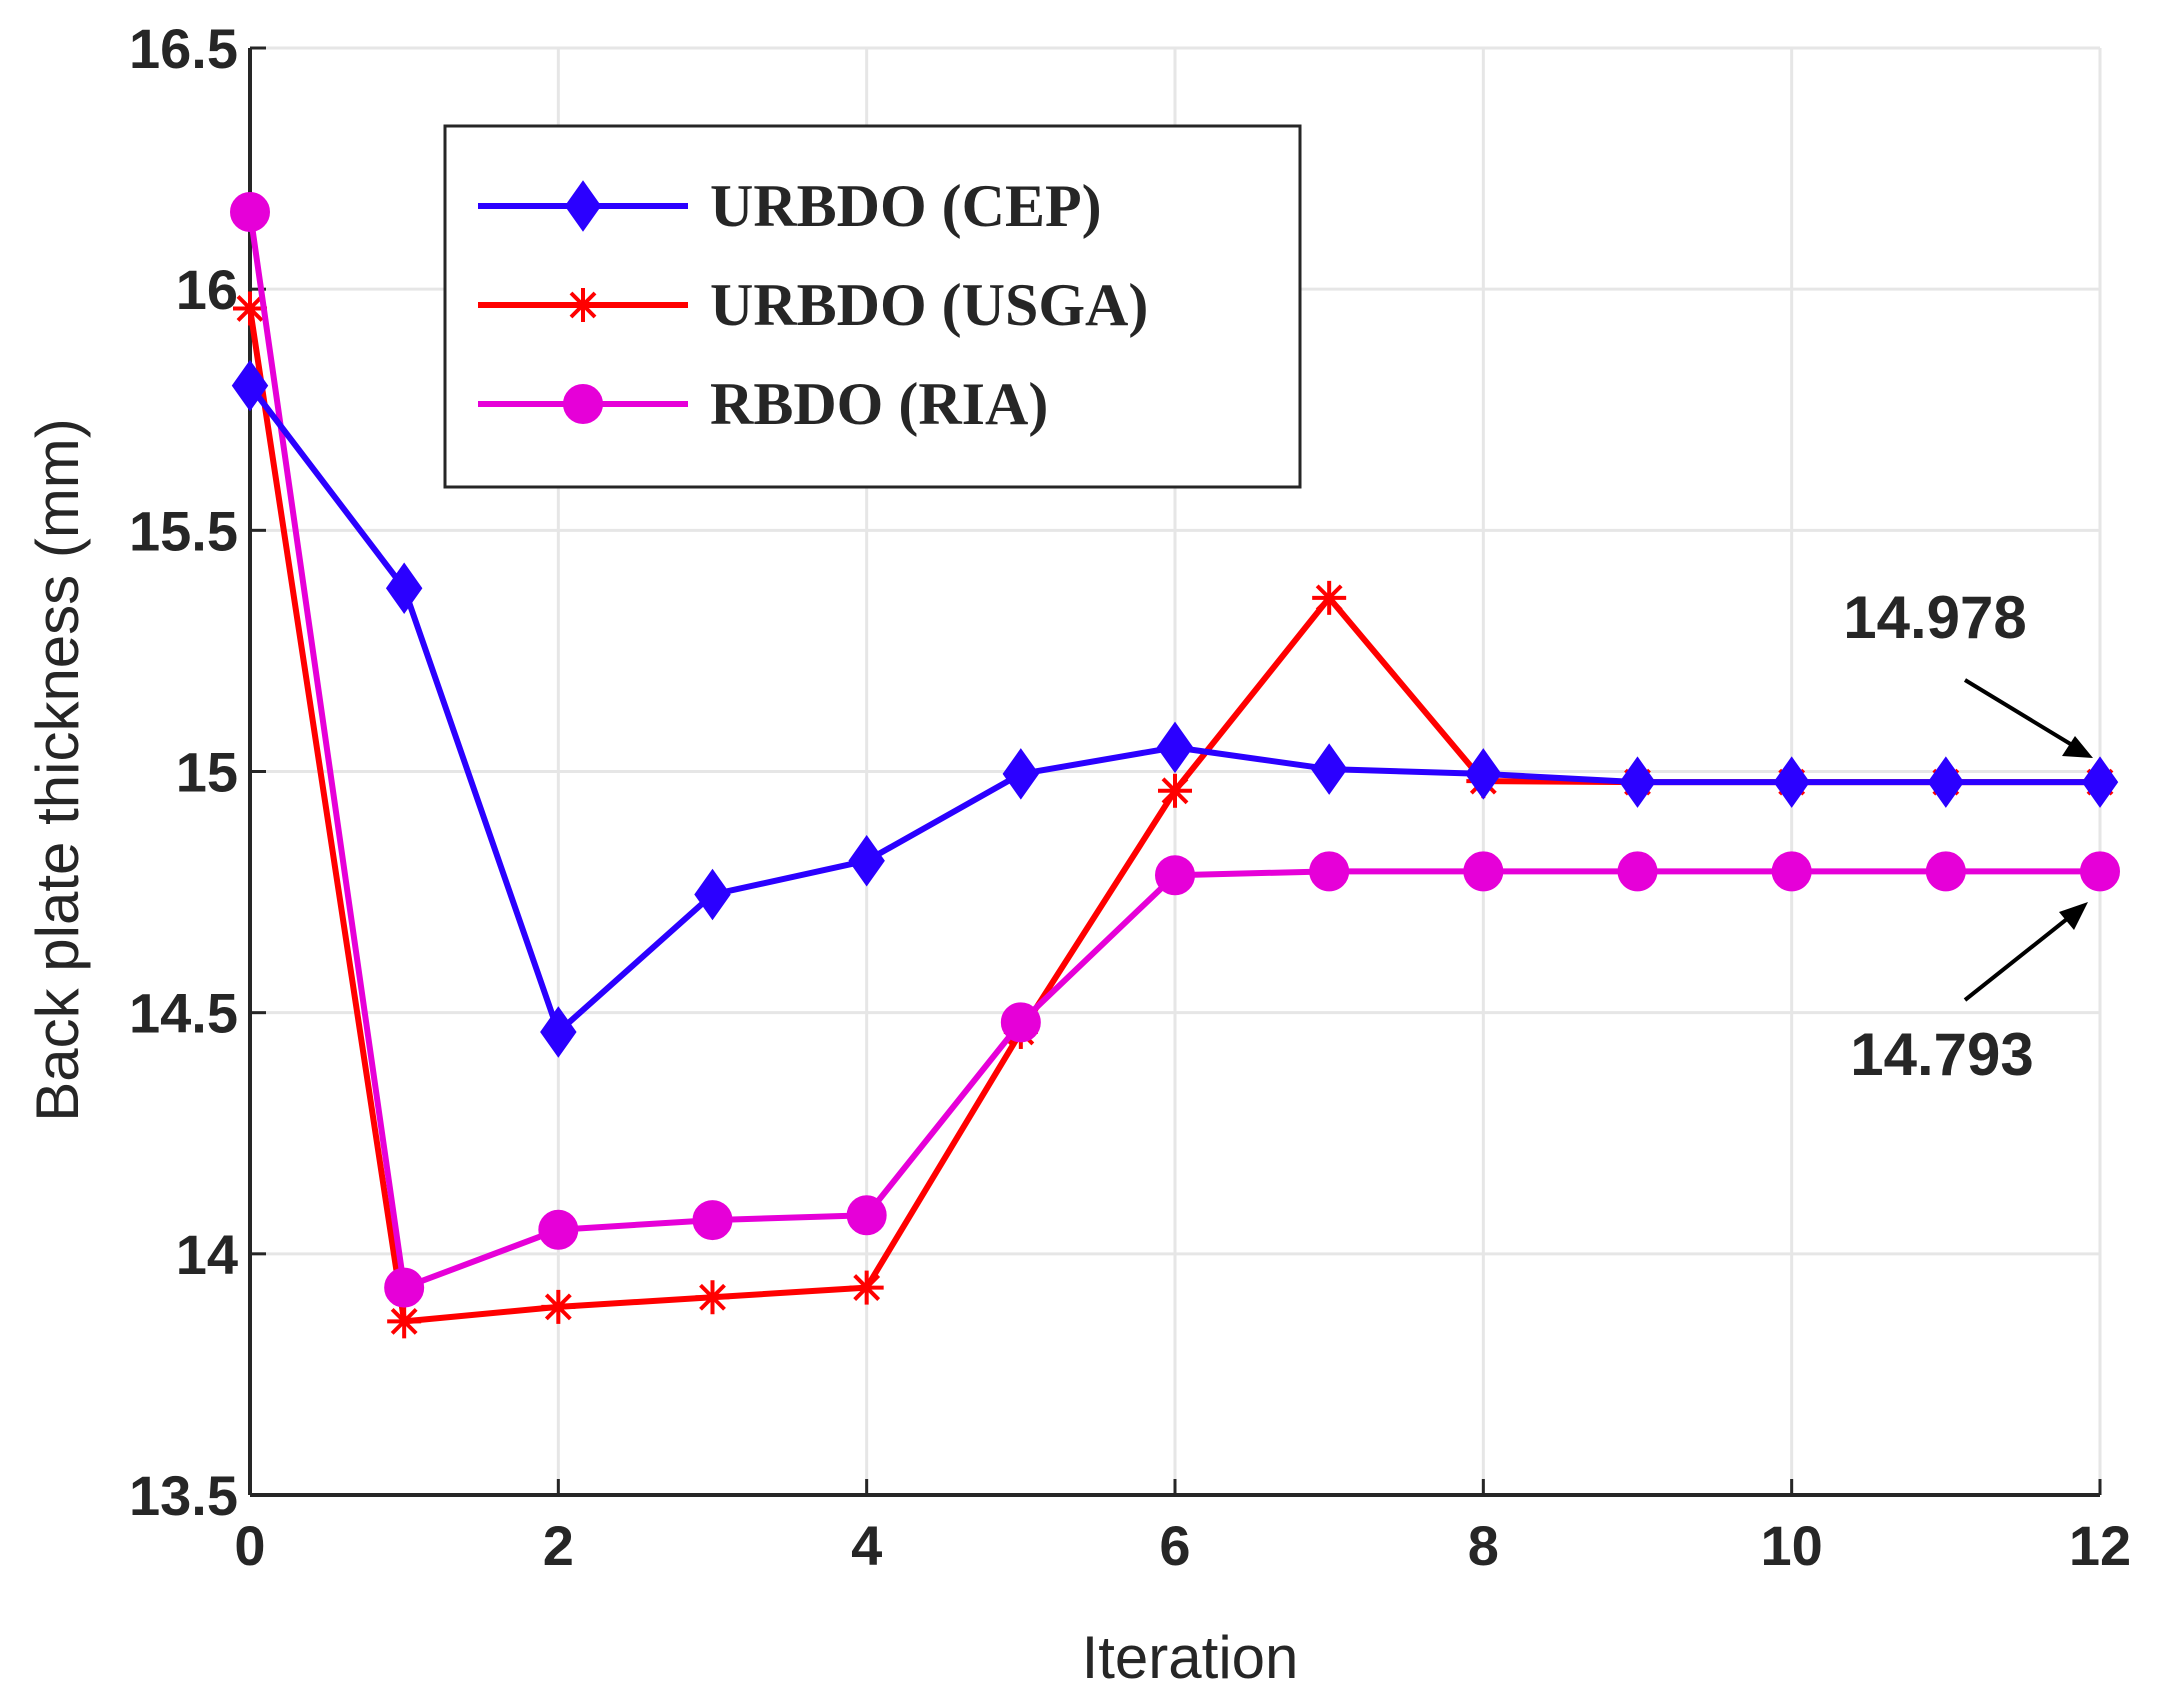 This screenshot has width=2175, height=1695. I want to click on x-tick-label-1: 2, so click(558, 1545).